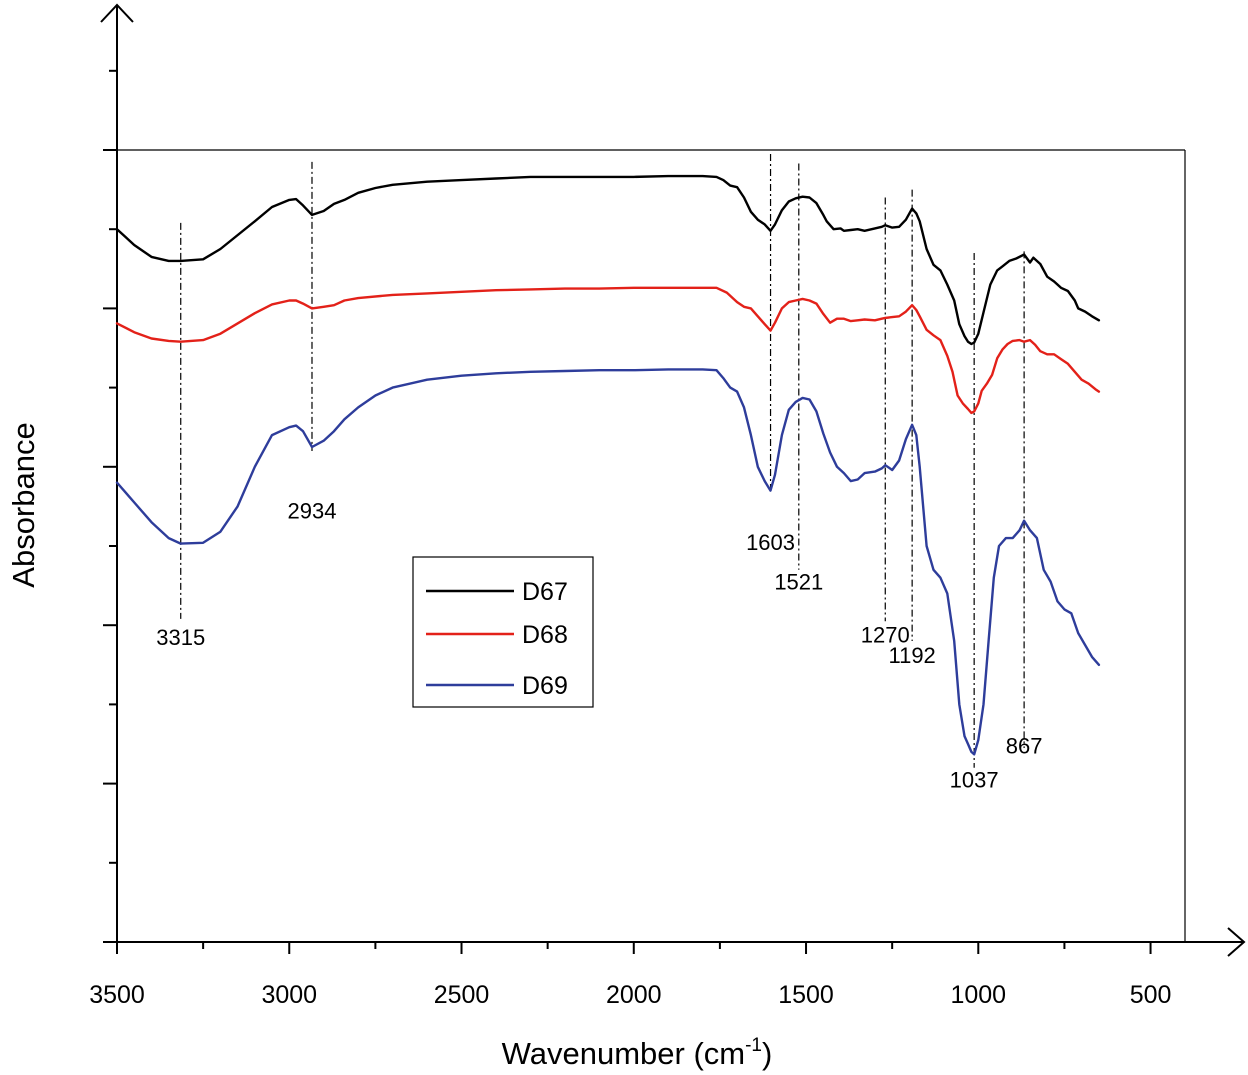 The width and height of the screenshot is (1248, 1075). Describe the element at coordinates (978, 995) in the screenshot. I see `x-tick-label: 1000` at that location.